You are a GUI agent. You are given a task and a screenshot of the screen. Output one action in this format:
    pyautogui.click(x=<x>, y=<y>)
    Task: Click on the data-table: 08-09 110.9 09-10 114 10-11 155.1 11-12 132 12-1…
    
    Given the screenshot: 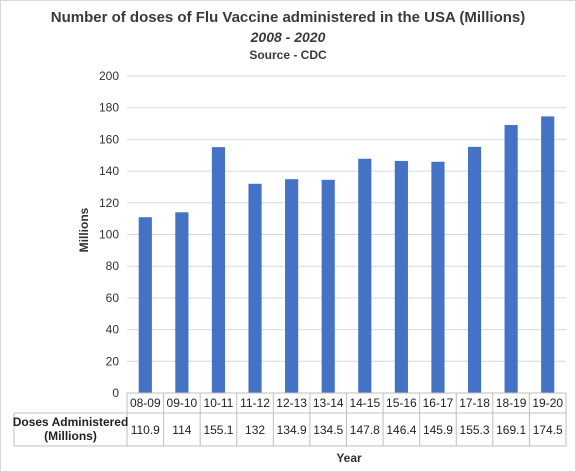 What is the action you would take?
    pyautogui.click(x=290, y=419)
    